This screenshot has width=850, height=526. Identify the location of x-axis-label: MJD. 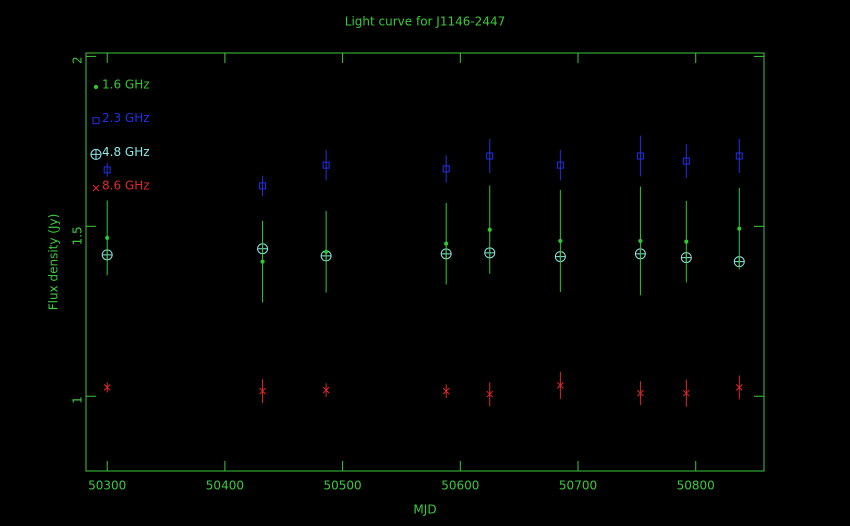
(424, 510).